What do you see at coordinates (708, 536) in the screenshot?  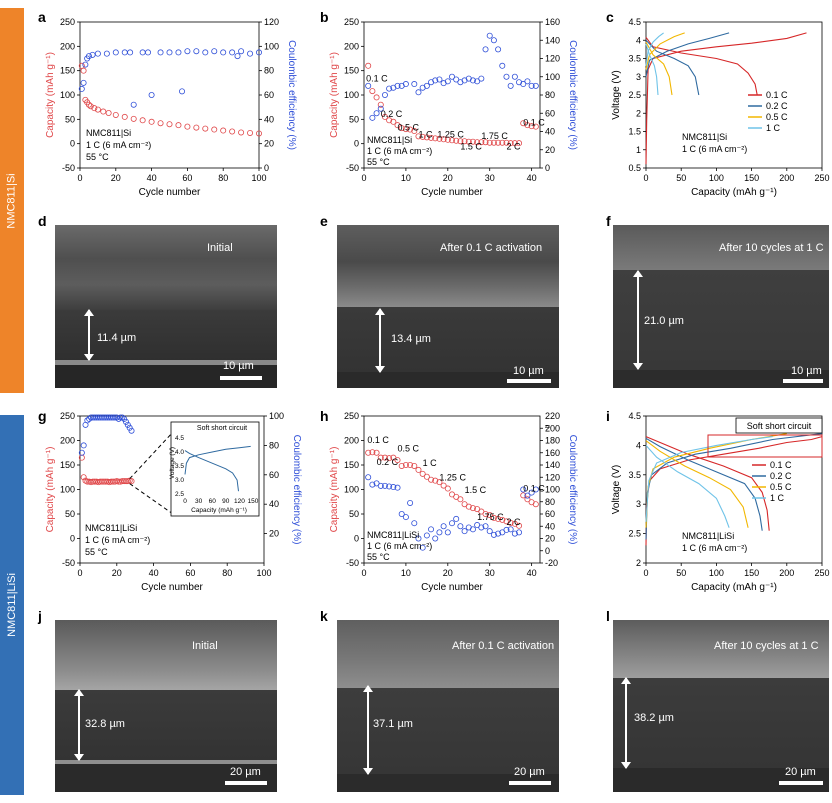 I see `annotation-text: NMC811|LiSi` at bounding box center [708, 536].